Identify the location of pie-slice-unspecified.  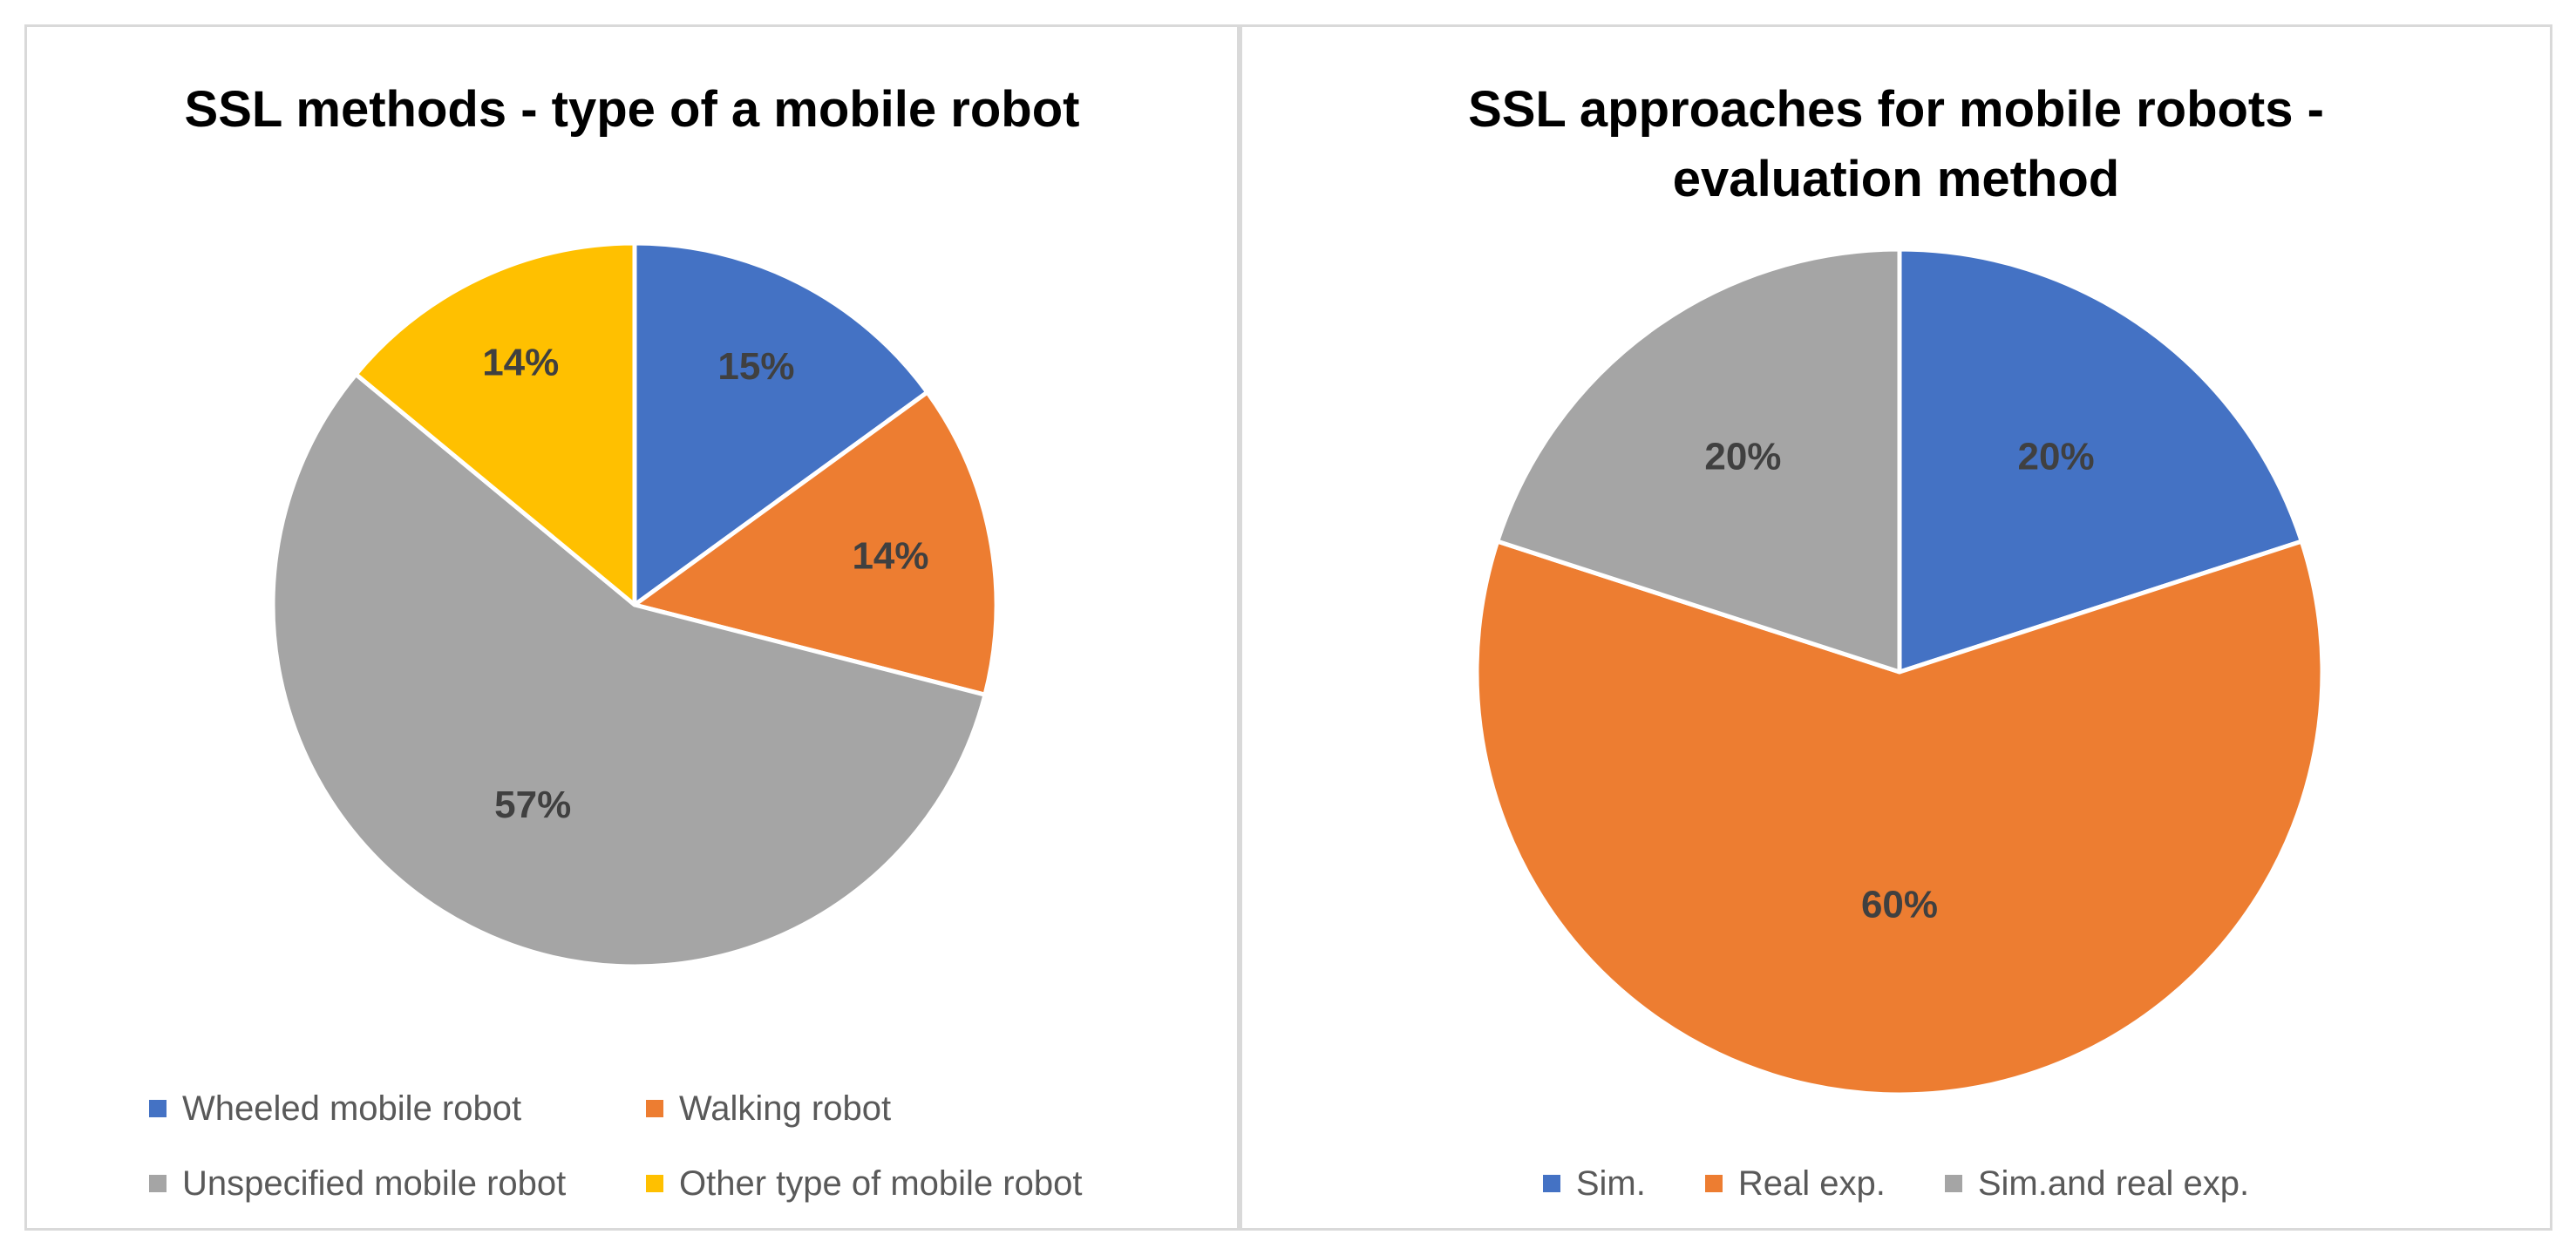
(629, 670).